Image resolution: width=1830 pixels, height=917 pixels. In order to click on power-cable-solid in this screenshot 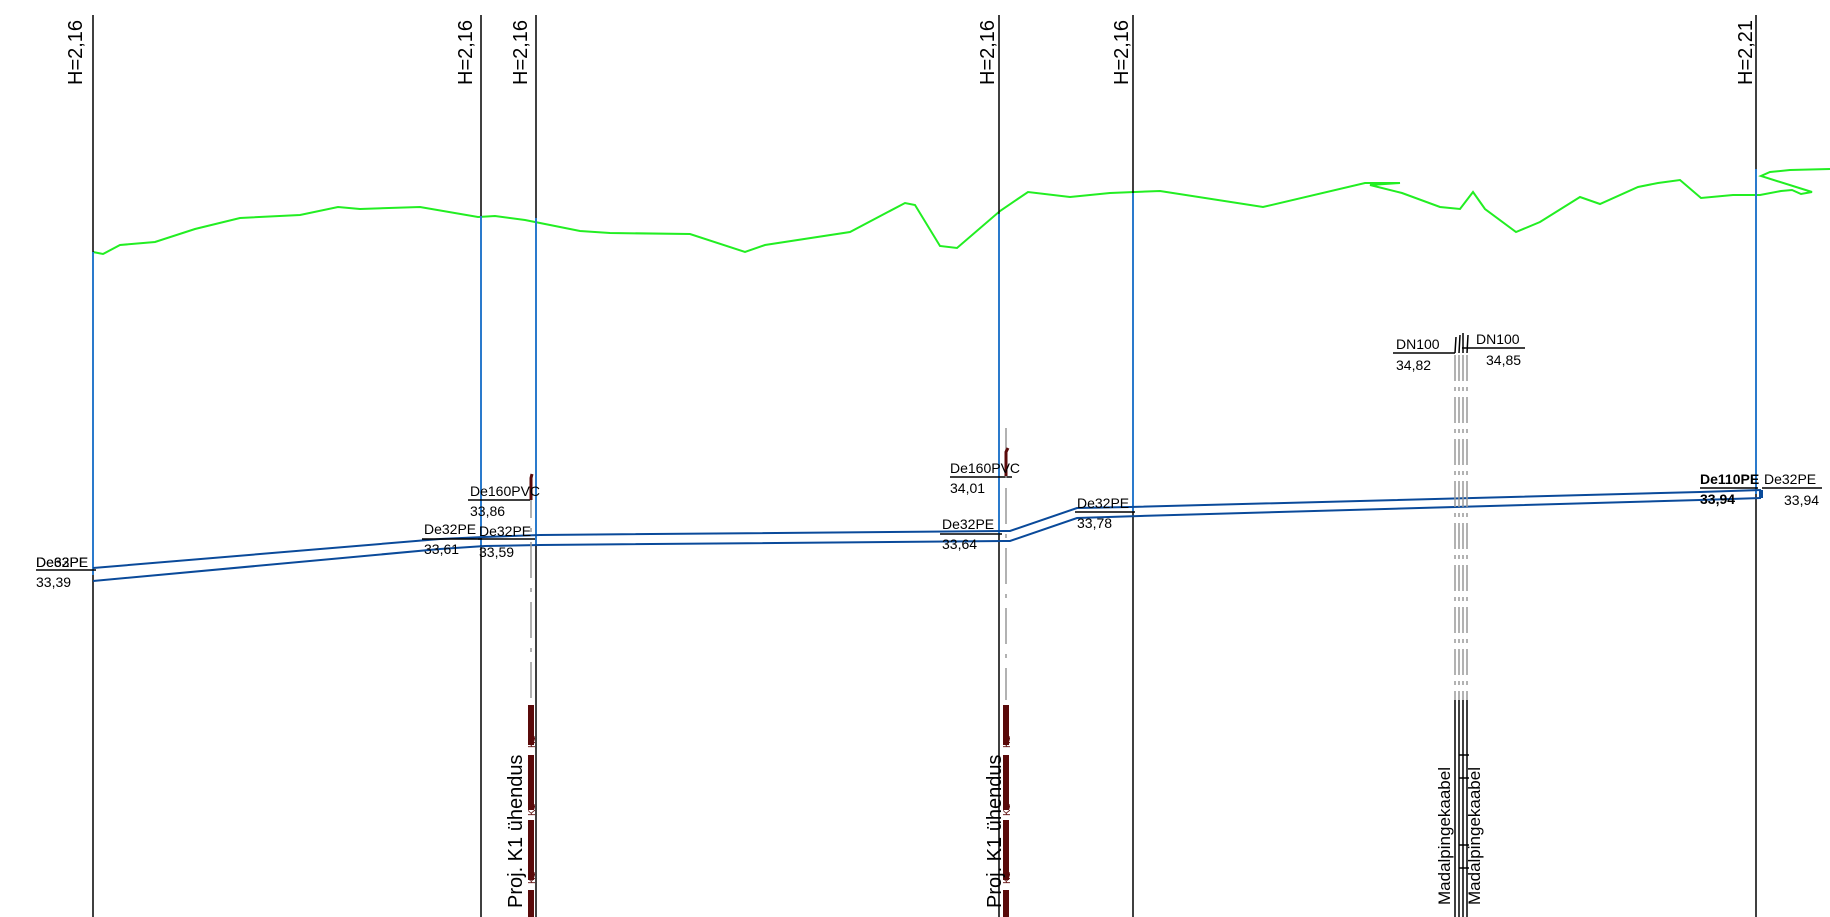, I will do `click(1461, 625)`.